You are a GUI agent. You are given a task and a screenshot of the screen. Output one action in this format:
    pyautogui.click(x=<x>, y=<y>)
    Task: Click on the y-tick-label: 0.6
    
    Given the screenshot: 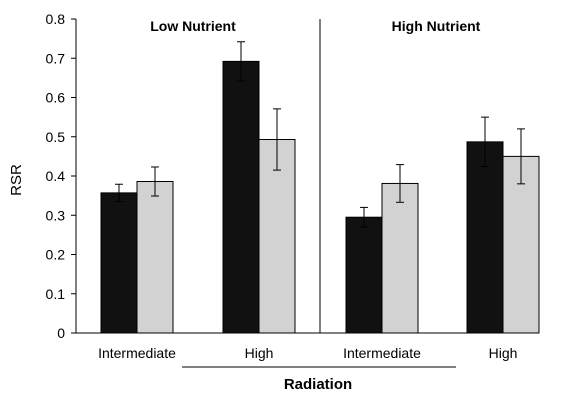 What is the action you would take?
    pyautogui.click(x=56, y=98)
    